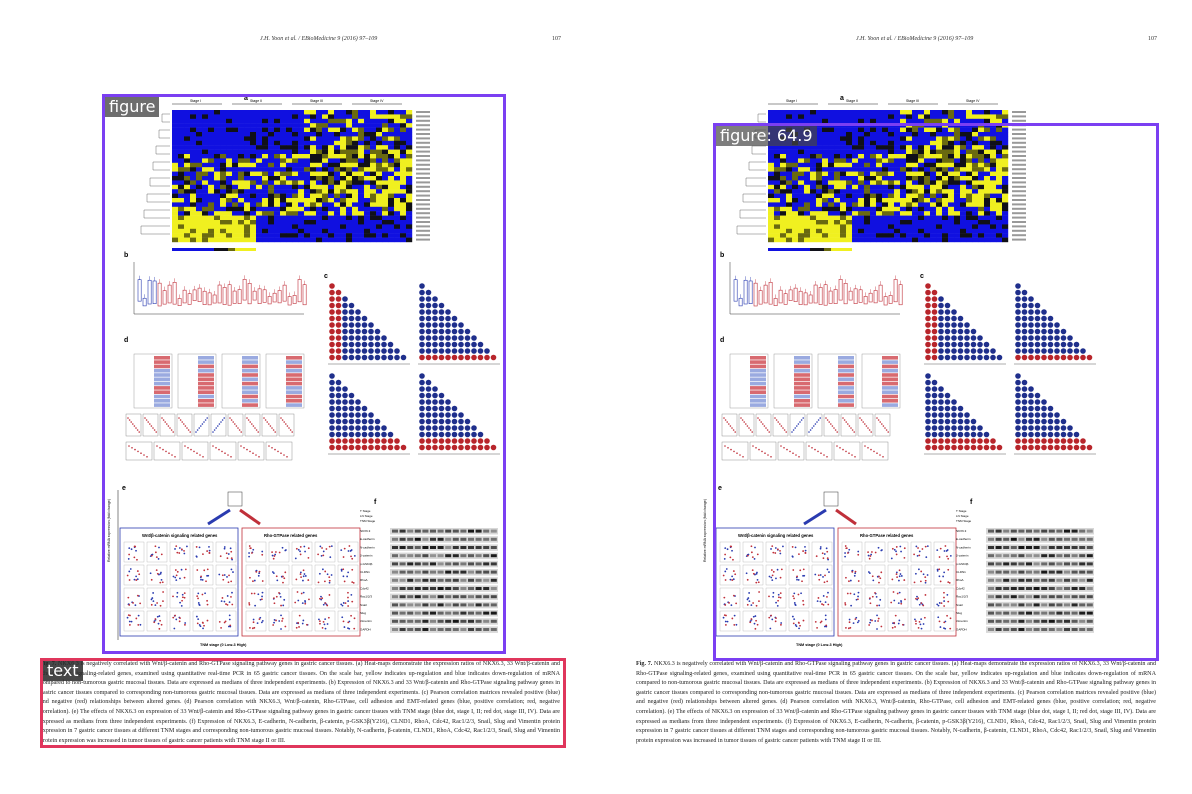  I want to click on scale-bar-cell, so click(231, 249).